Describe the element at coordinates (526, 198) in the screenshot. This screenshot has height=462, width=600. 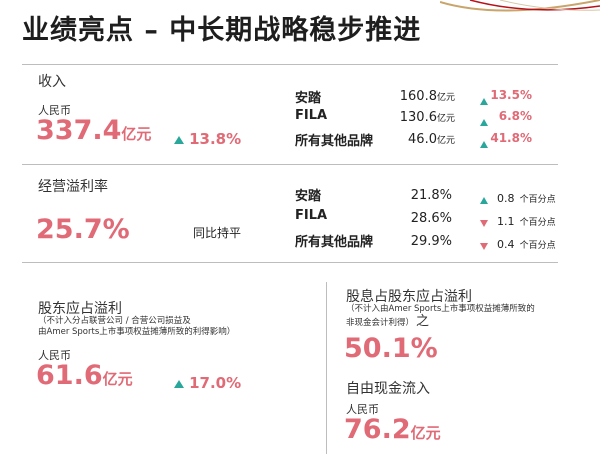
I see `op-brand-change: 0.8 个百分点` at that location.